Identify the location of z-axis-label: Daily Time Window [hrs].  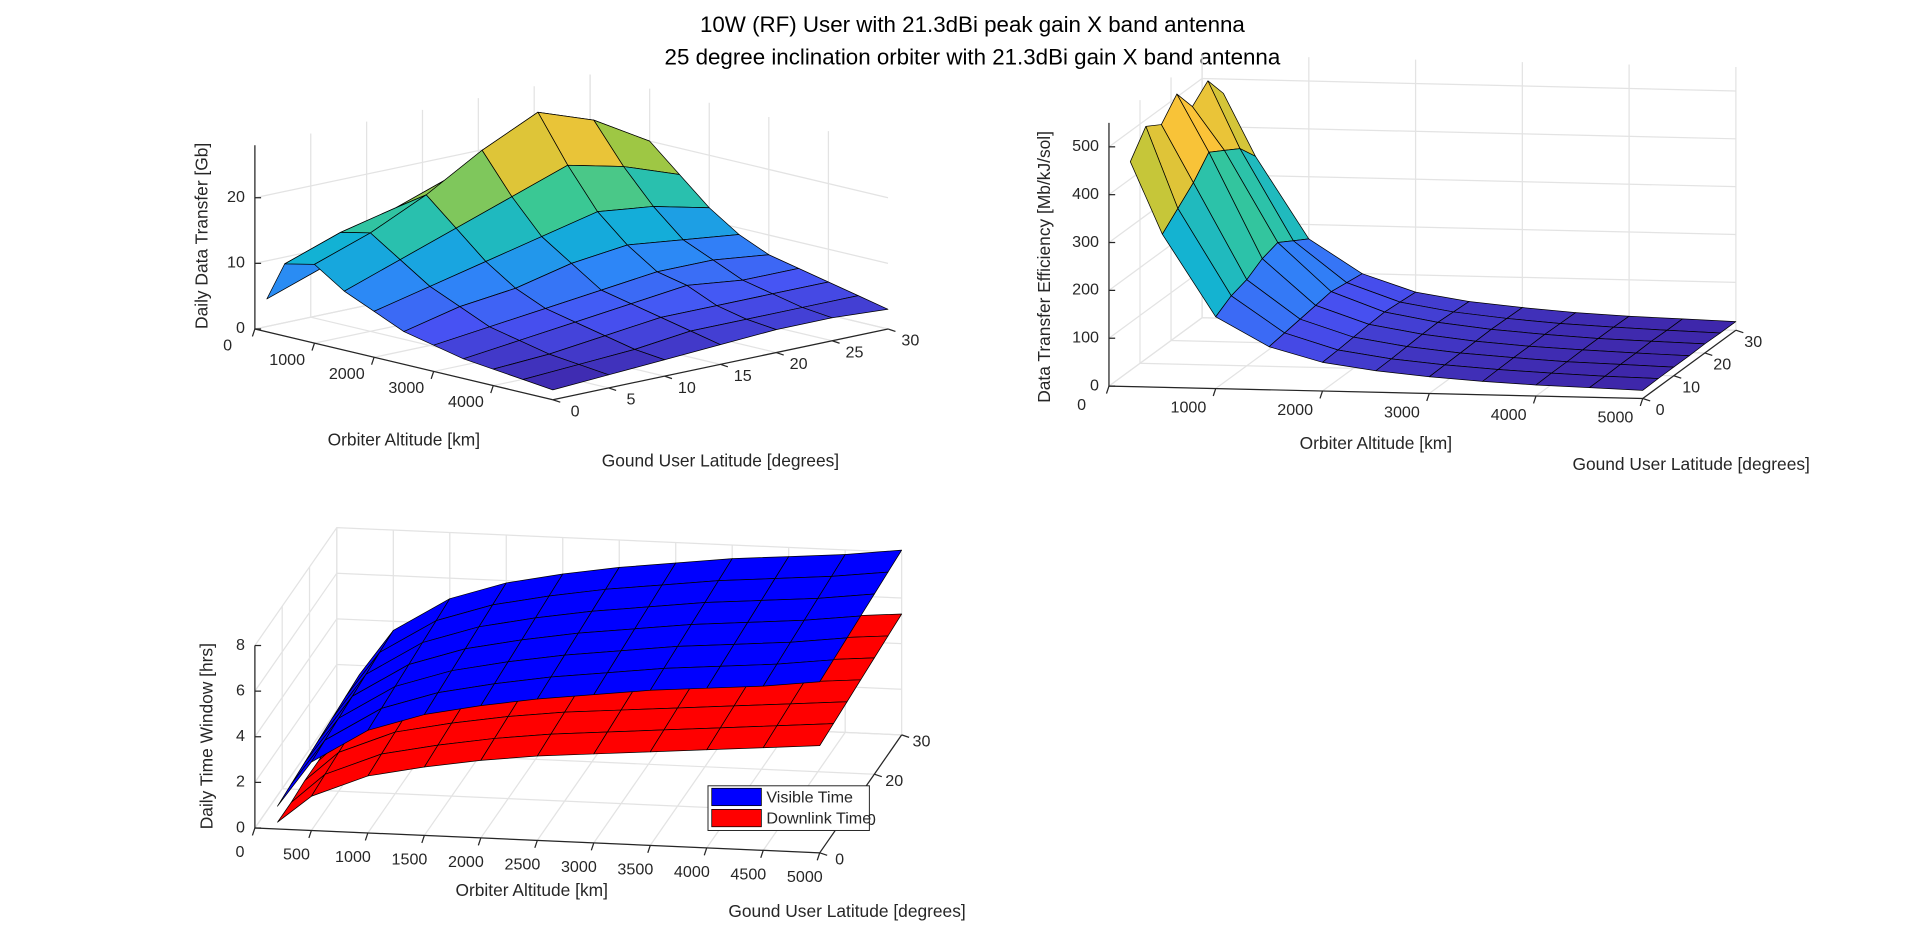
(206, 736).